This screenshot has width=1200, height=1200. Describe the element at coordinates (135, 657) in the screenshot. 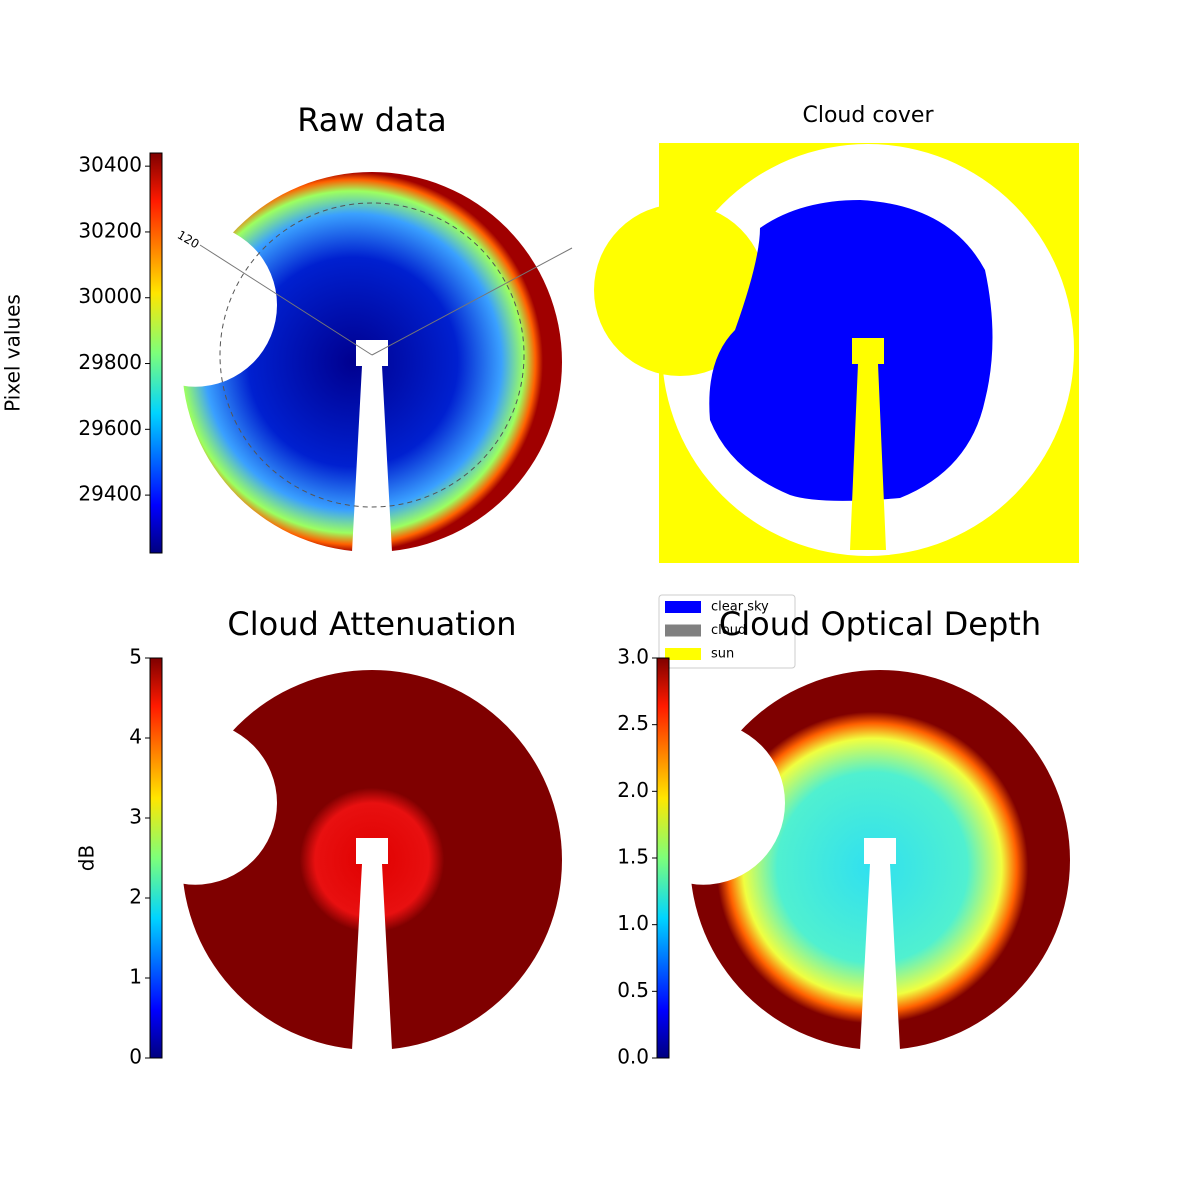

I see `colorbar-tick-label: 5` at that location.